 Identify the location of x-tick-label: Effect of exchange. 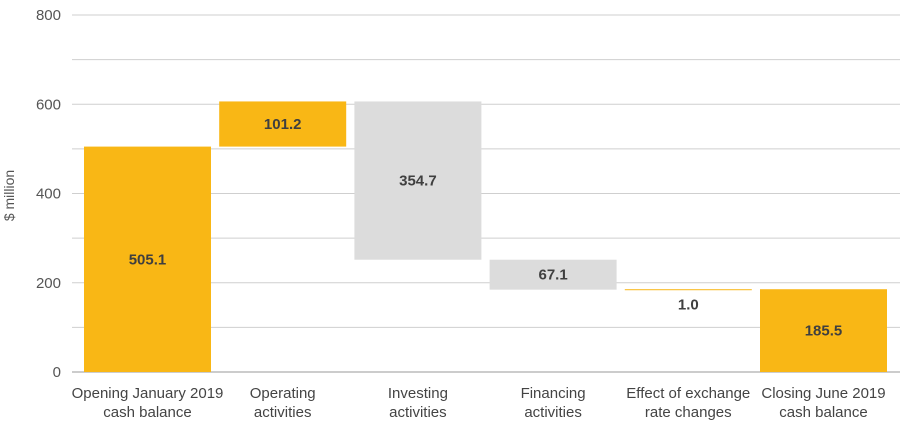
(688, 393).